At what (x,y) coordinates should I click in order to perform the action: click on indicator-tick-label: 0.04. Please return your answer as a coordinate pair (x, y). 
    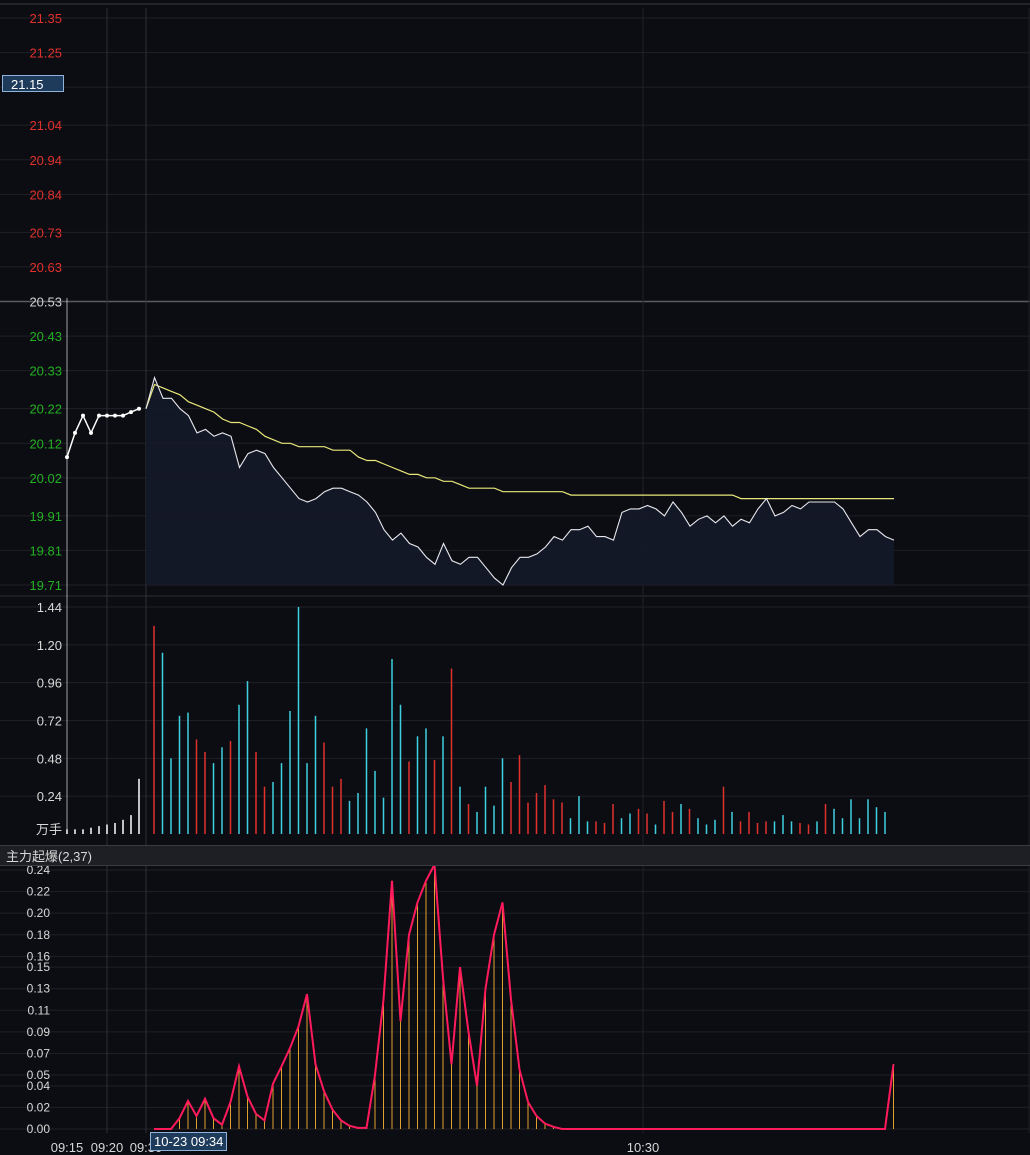
    Looking at the image, I should click on (39, 1086).